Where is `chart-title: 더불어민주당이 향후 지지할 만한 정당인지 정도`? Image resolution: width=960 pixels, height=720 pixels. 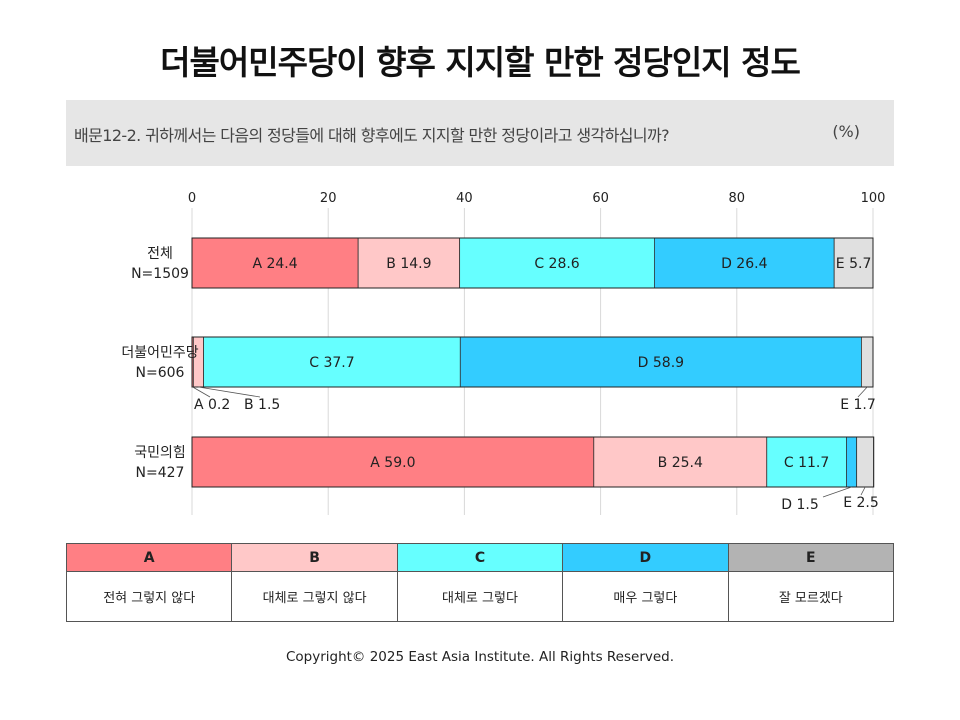 chart-title: 더불어민주당이 향후 지지할 만한 정당인지 정도 is located at coordinates (480, 62).